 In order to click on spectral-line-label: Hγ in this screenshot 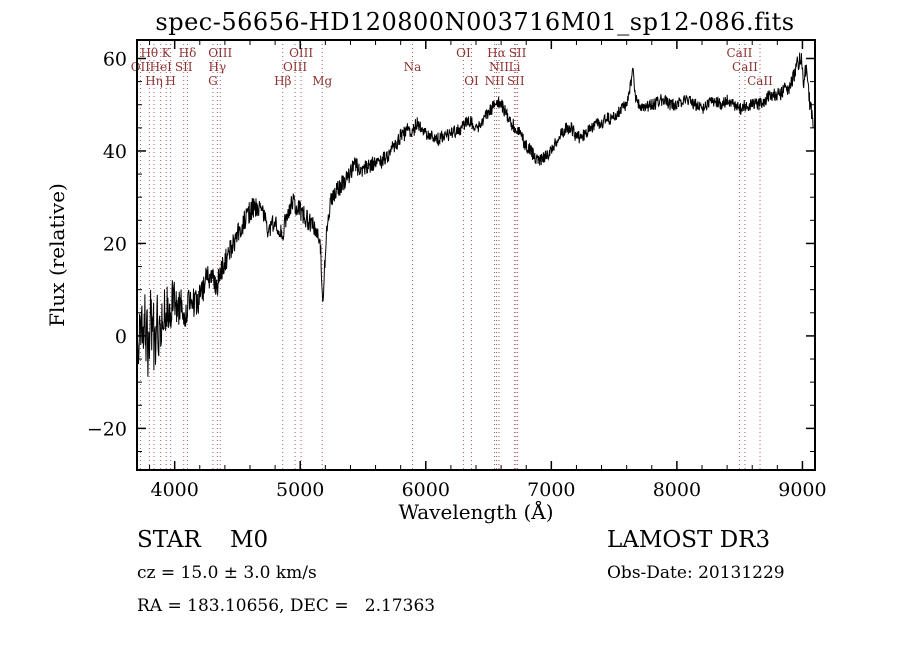, I will do `click(218, 67)`.